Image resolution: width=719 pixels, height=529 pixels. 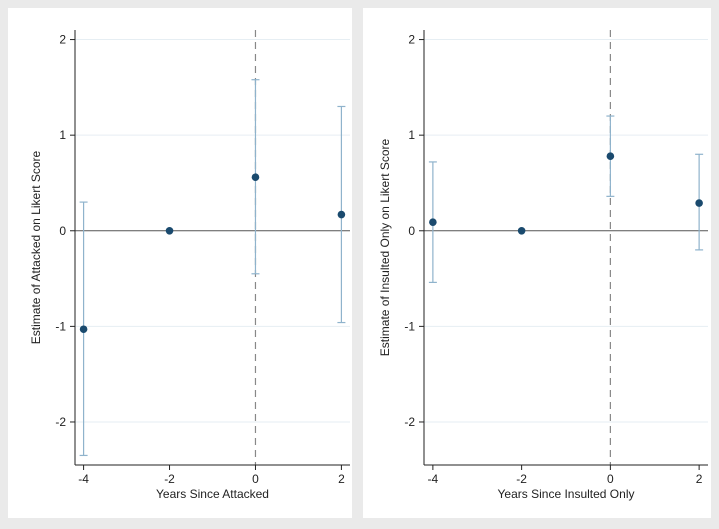 What do you see at coordinates (699, 479) in the screenshot?
I see `right-x-tick-label: 2` at bounding box center [699, 479].